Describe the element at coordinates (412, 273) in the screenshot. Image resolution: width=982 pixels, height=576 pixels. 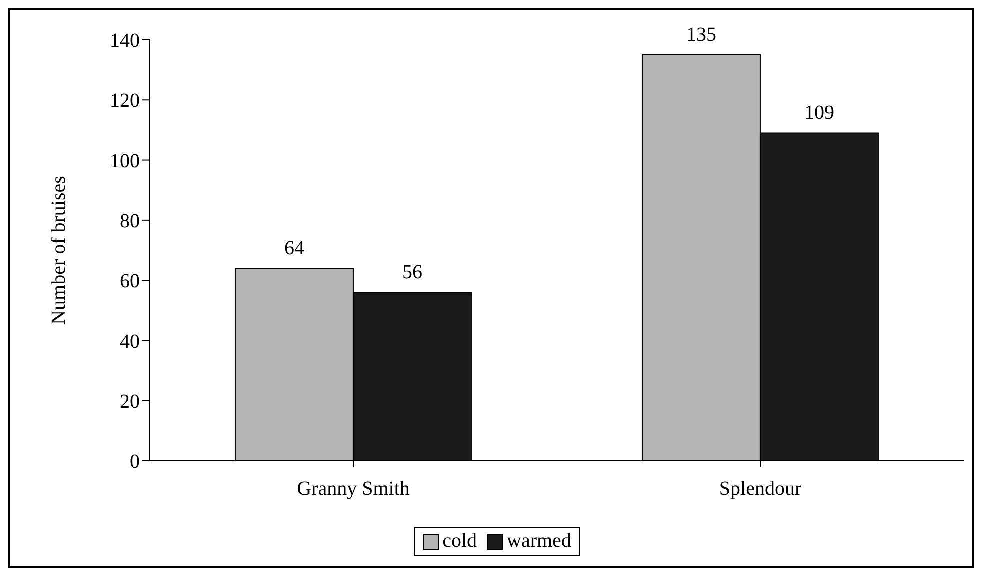
I see `data-label: 56` at that location.